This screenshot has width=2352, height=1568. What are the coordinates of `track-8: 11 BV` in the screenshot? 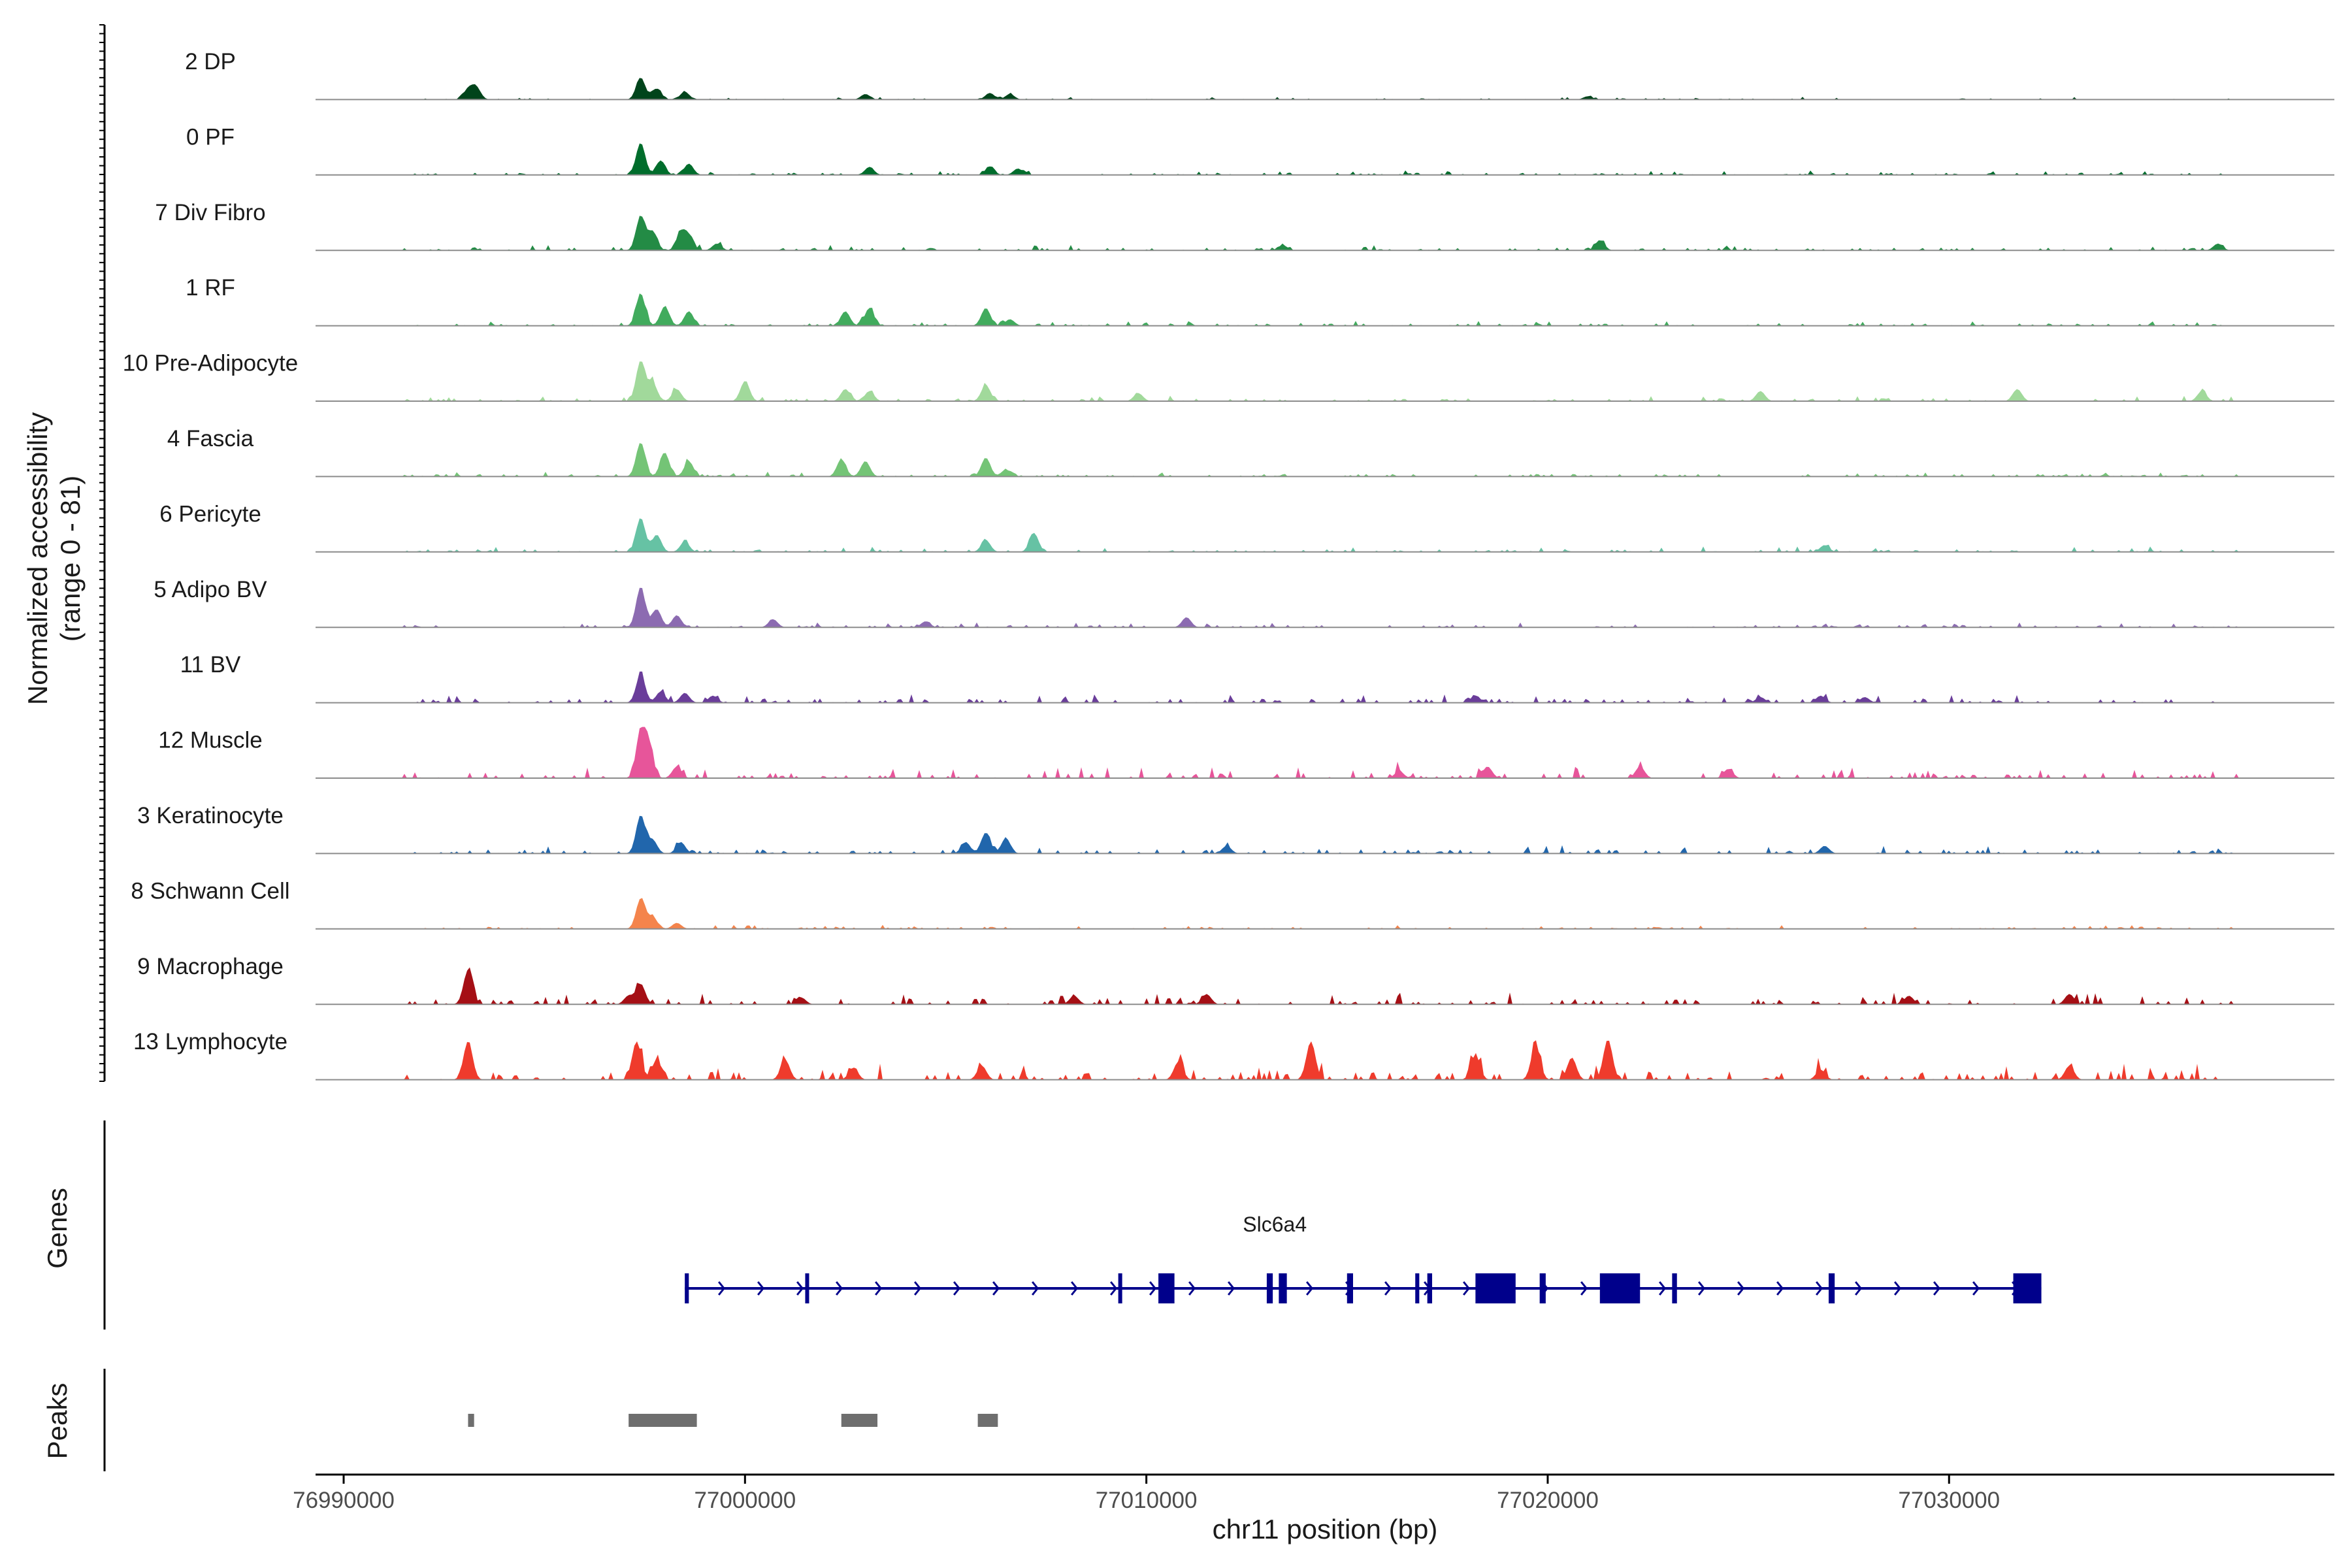 It's located at (1257, 678).